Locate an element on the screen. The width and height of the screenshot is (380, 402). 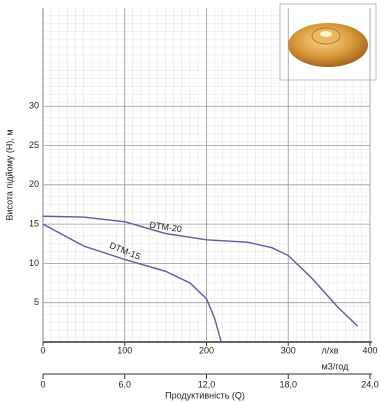
y-tick-label: 20 is located at coordinates (34, 184).